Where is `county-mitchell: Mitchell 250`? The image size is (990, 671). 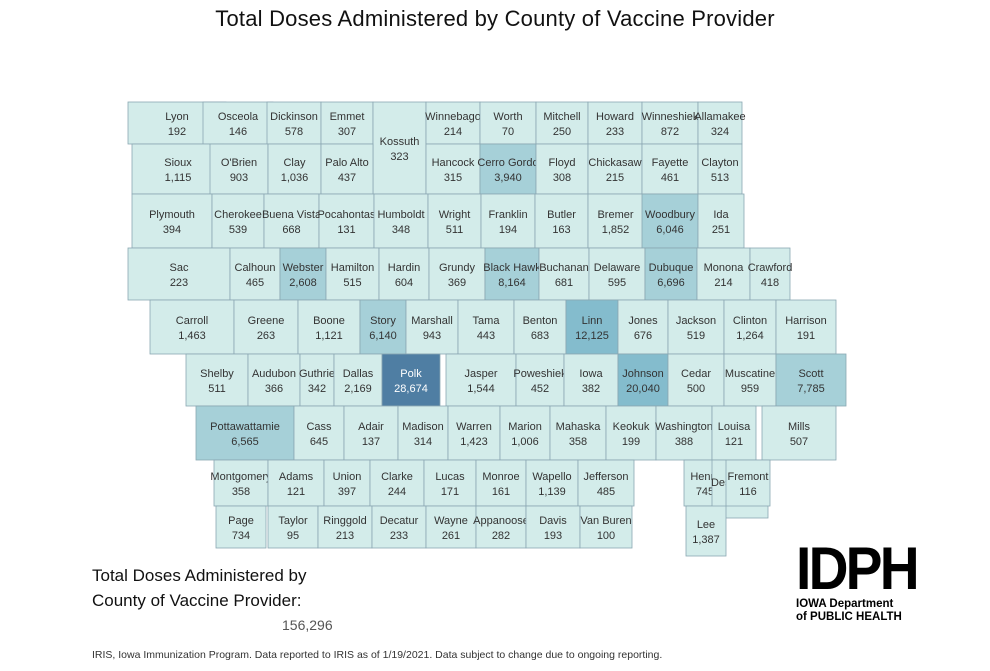 county-mitchell: Mitchell 250 is located at coordinates (562, 123).